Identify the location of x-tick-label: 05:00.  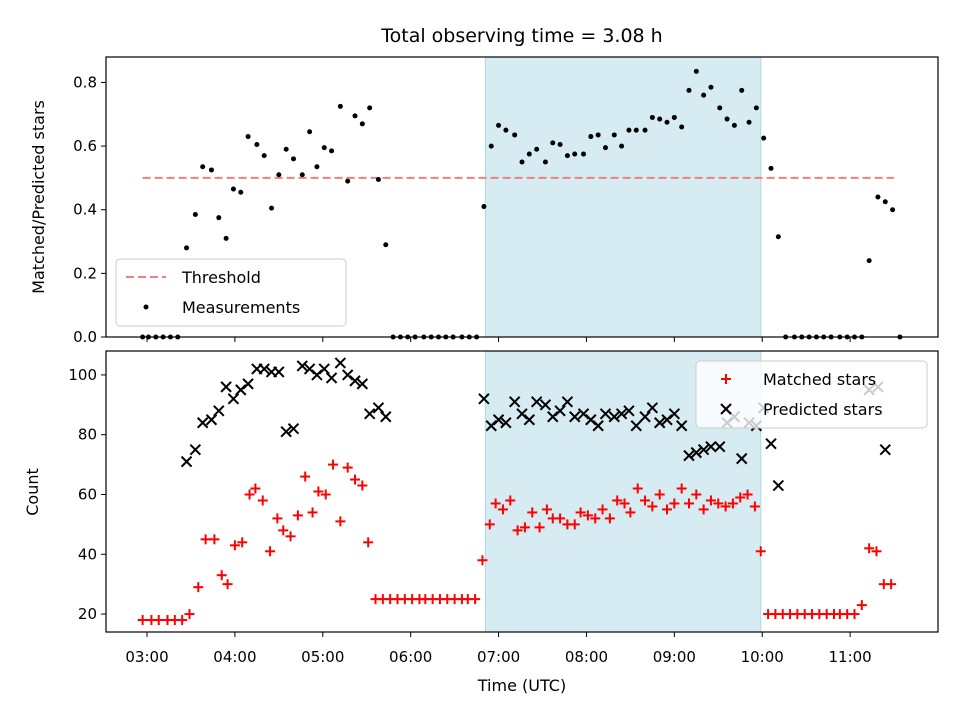
(322, 657).